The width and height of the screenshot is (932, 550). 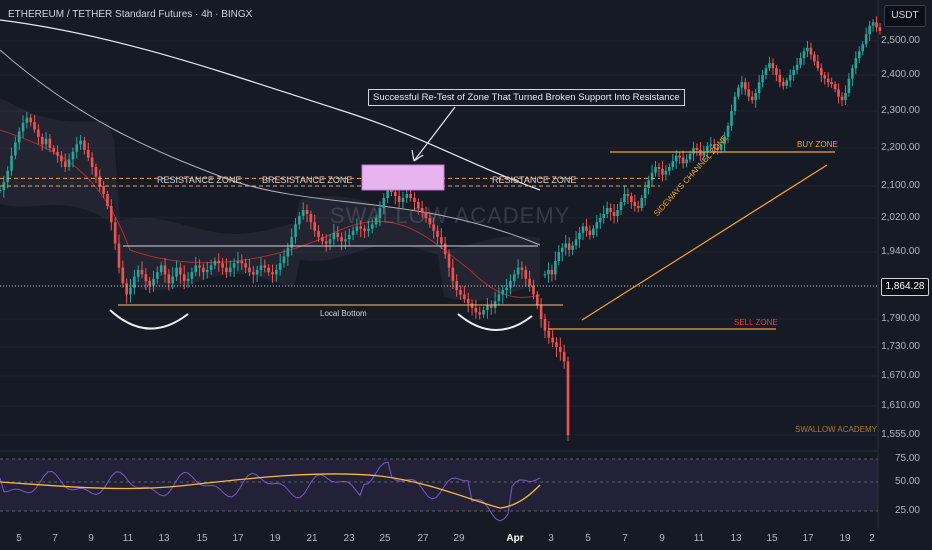 What do you see at coordinates (385, 538) in the screenshot?
I see `time-tick-label: 25` at bounding box center [385, 538].